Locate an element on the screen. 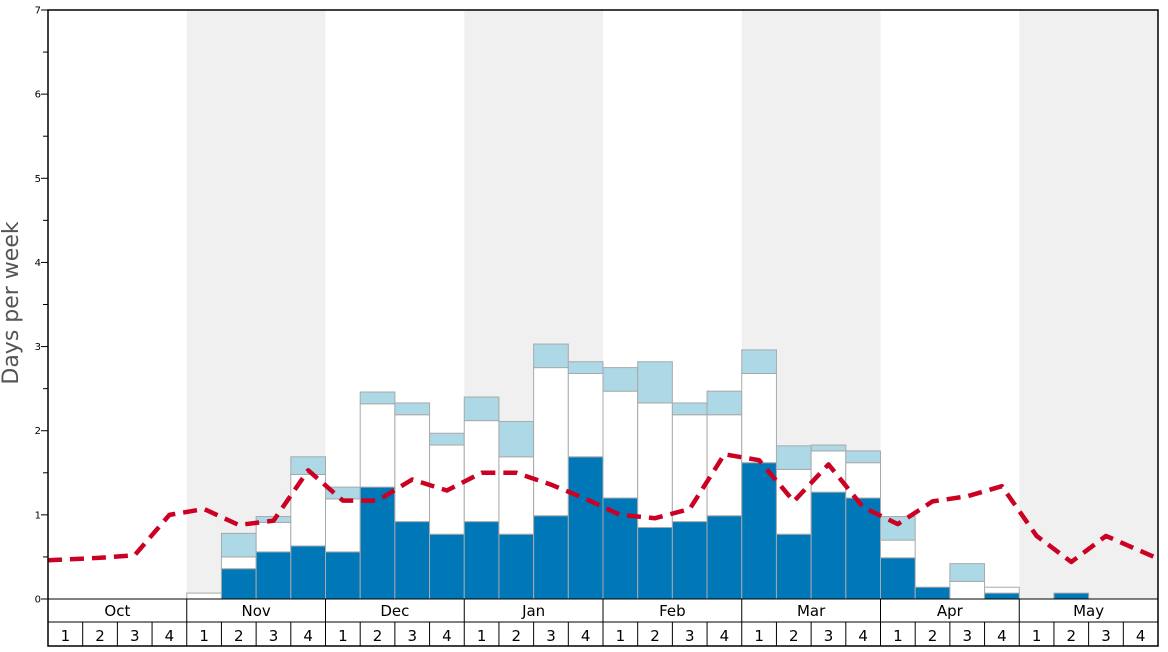 This screenshot has height=652, width=1168. week-label-13: 1 is located at coordinates (482, 636).